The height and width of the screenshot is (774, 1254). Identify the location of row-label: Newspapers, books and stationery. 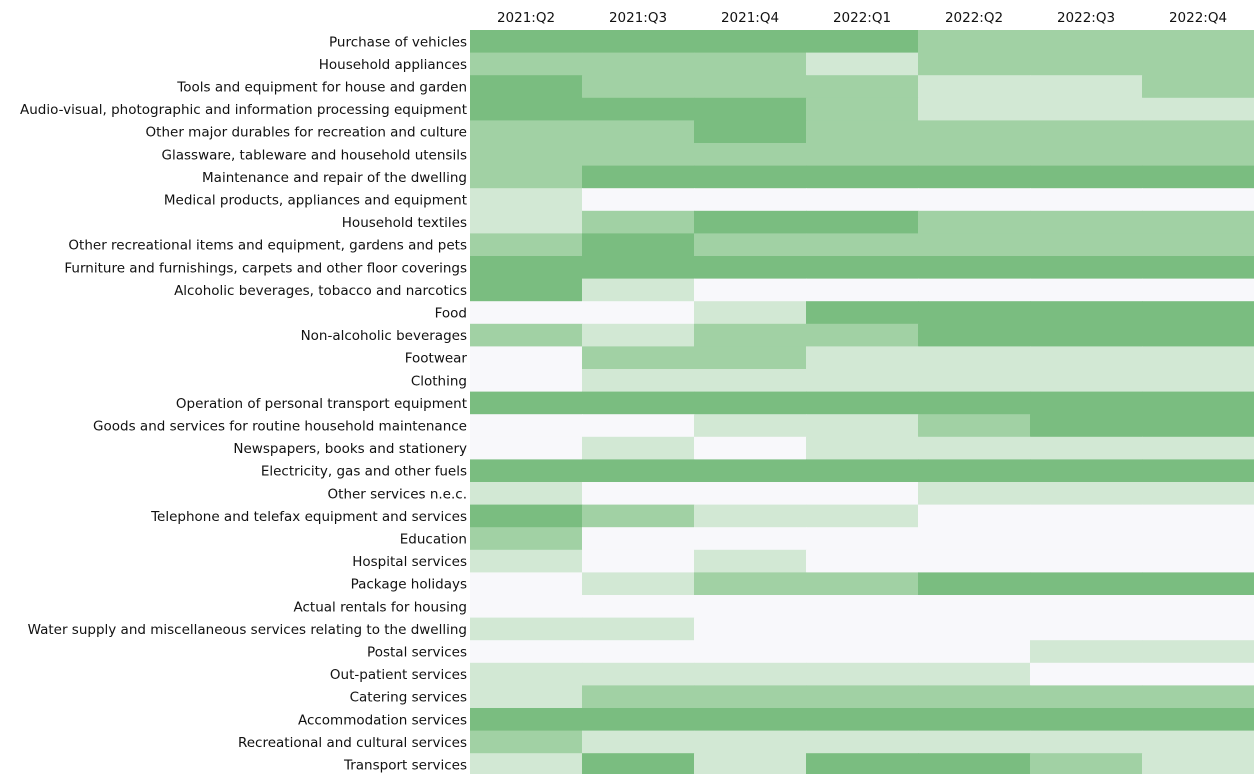
(350, 449).